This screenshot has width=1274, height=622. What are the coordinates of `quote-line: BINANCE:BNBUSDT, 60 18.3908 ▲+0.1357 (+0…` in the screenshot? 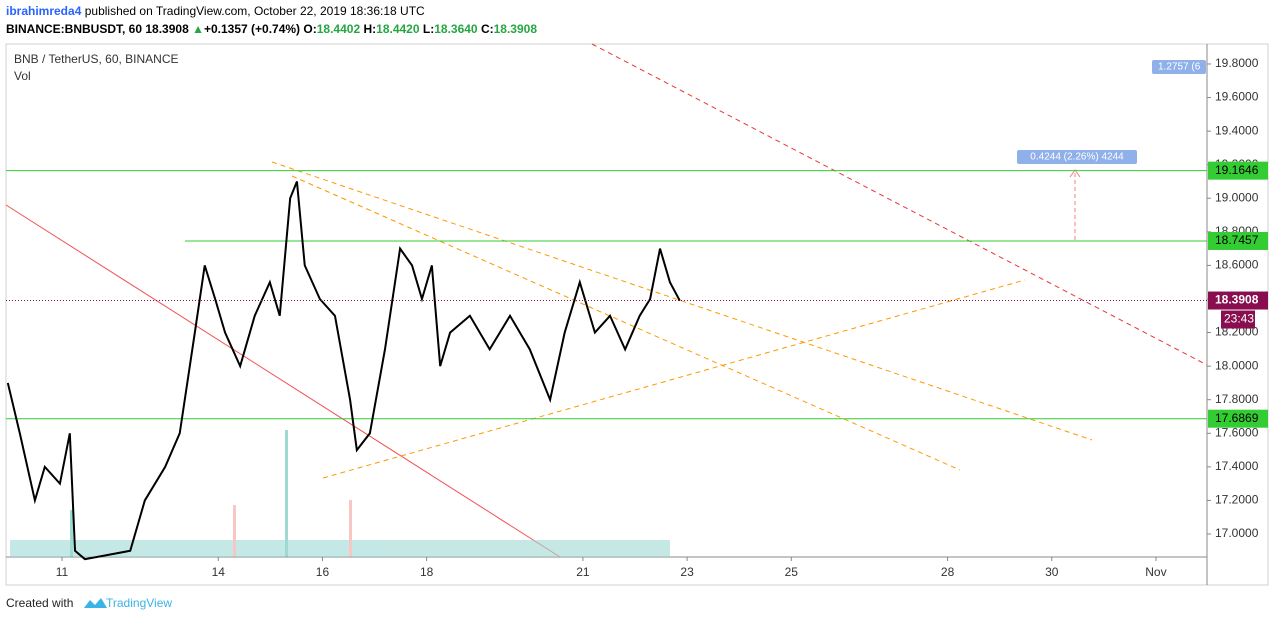 It's located at (271, 29).